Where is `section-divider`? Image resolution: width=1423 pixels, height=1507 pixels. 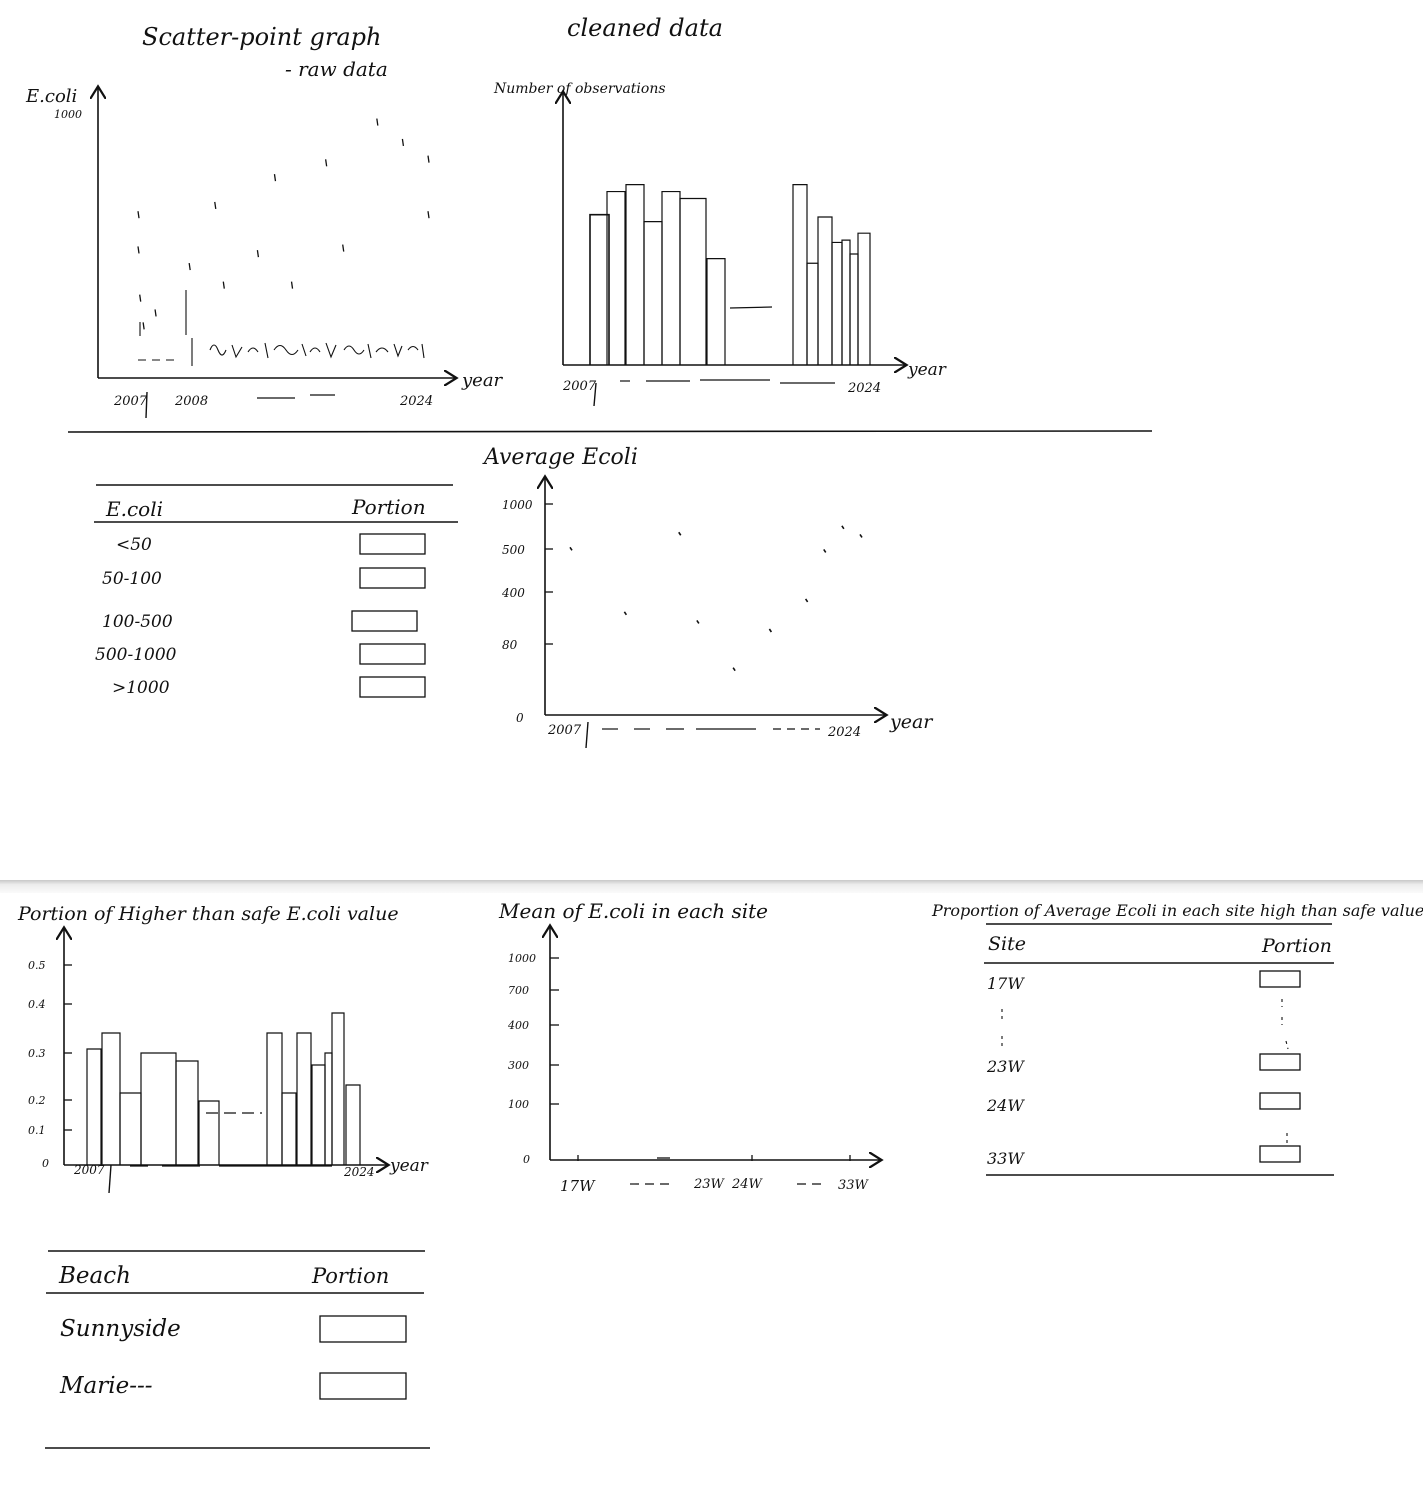 section-divider is located at coordinates (610, 431).